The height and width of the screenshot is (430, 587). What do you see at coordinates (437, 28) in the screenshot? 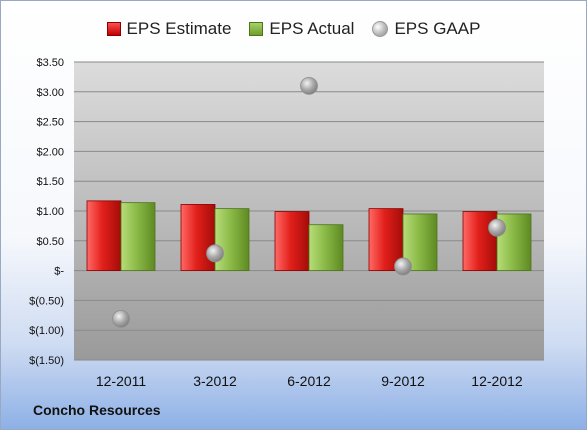
I see `legend-label-eps-gaap: EPS GAAP` at bounding box center [437, 28].